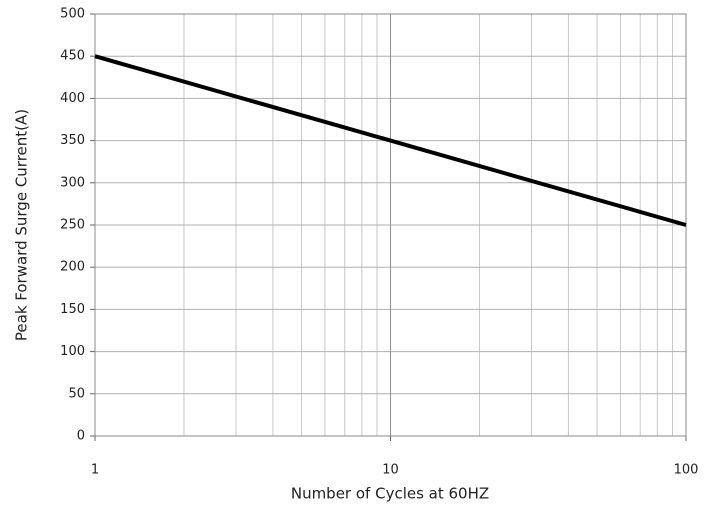 This screenshot has height=507, width=720. I want to click on y-tick-label: 350, so click(72, 140).